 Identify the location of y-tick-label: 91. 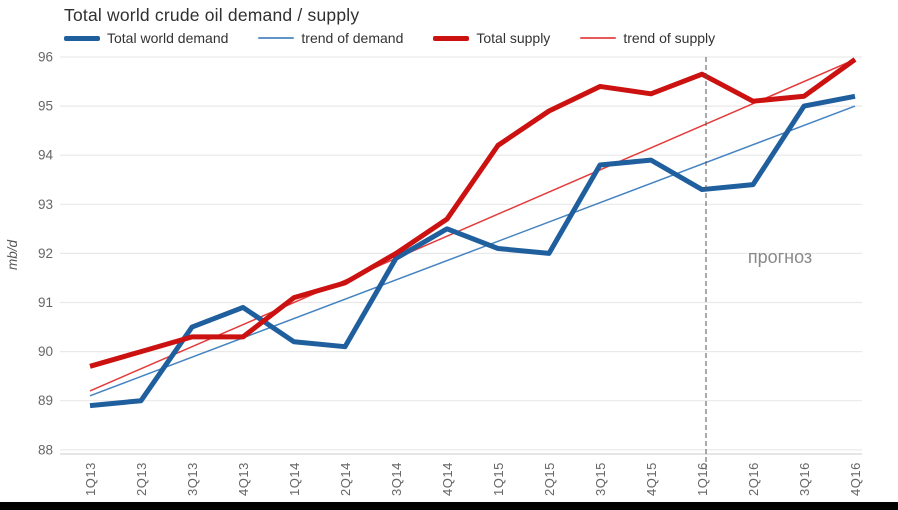
(45, 302).